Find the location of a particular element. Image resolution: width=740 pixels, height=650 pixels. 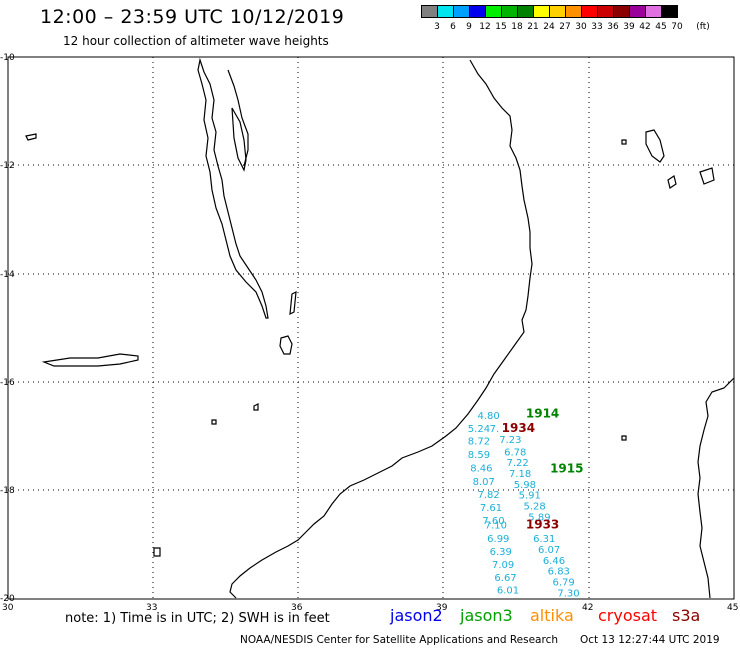

lon-tick-label: 36 is located at coordinates (297, 608).